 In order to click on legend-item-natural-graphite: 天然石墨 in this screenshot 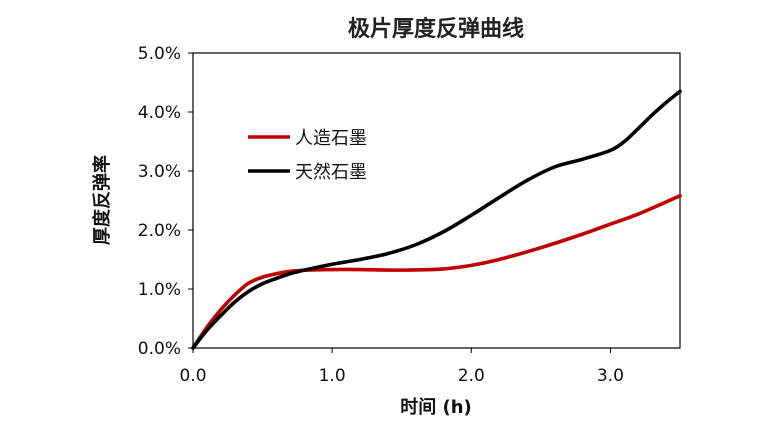, I will do `click(307, 172)`.